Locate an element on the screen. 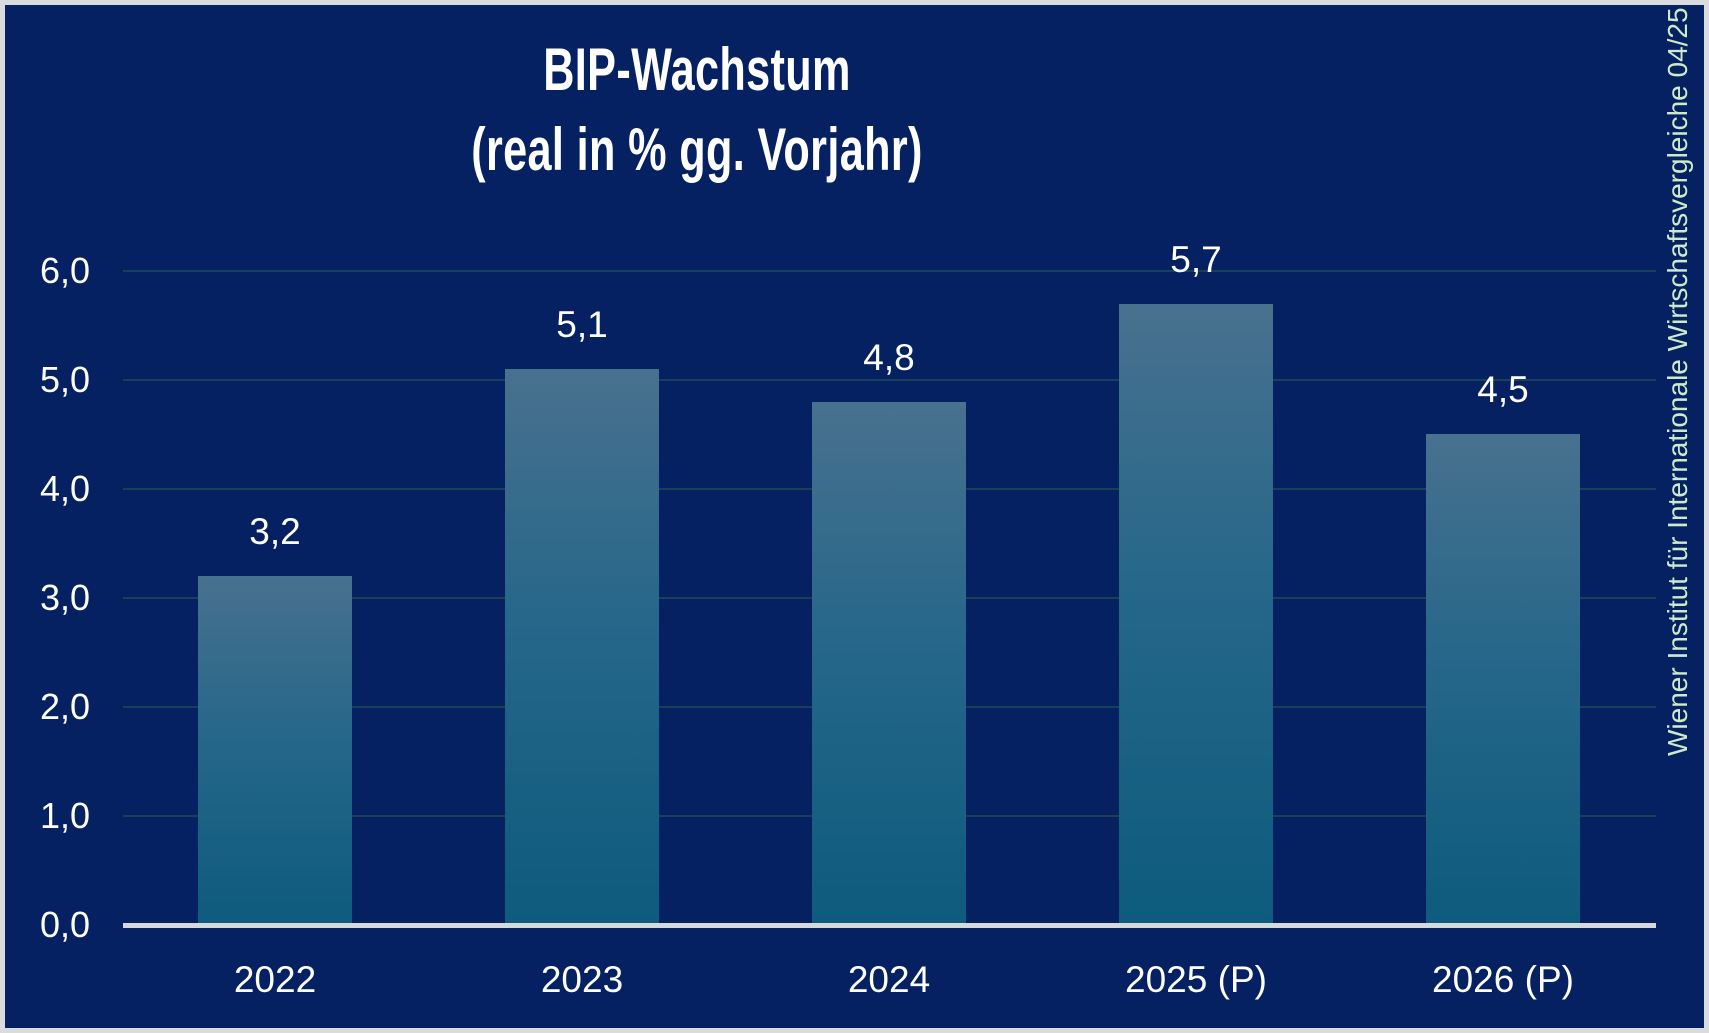 This screenshot has width=1709, height=1033. category-label: 2024 is located at coordinates (889, 979).